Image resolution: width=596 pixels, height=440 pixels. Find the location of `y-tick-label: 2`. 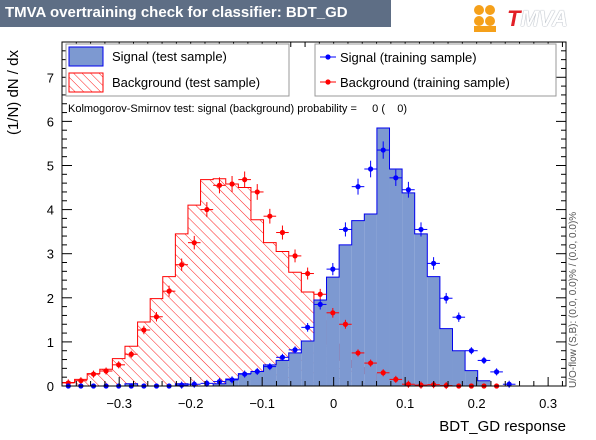

y-tick-label: 2 is located at coordinates (50, 298).